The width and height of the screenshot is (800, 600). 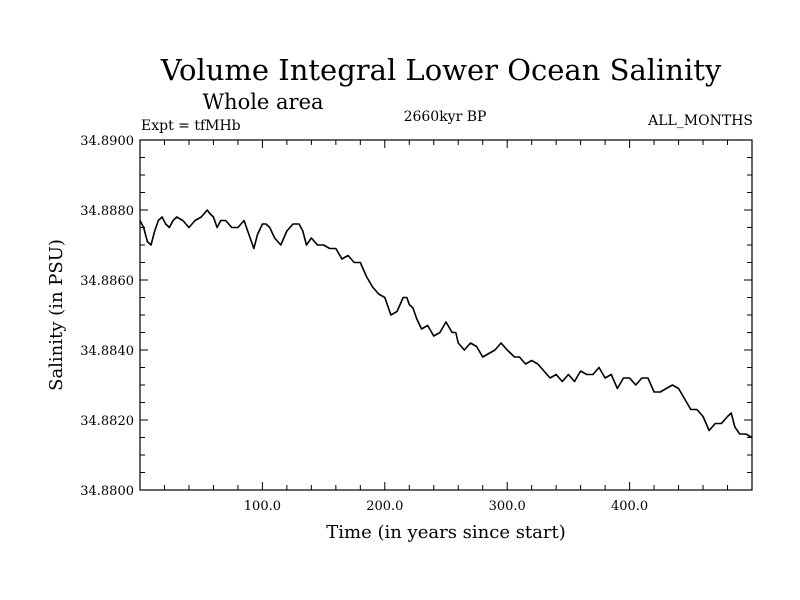 What do you see at coordinates (262, 102) in the screenshot?
I see `chart-subtitle: Whole area` at bounding box center [262, 102].